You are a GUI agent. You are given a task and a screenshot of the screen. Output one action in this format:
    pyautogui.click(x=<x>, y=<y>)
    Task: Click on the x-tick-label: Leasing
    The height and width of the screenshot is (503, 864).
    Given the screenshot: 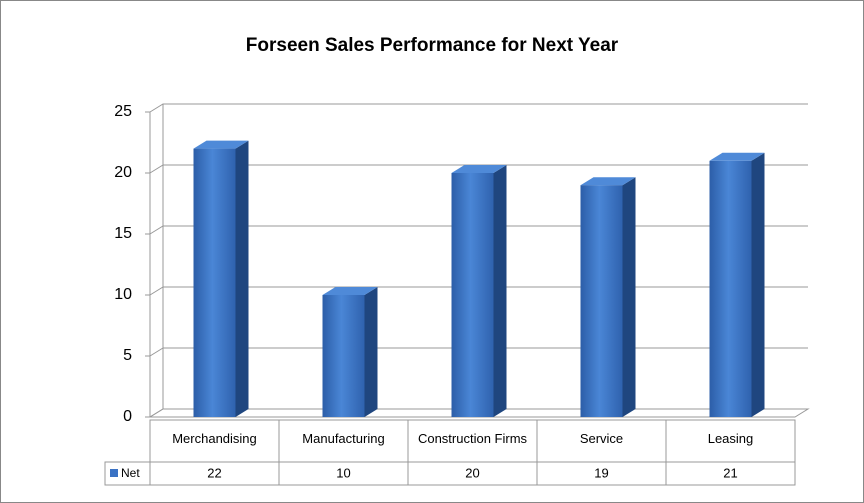 What is the action you would take?
    pyautogui.click(x=730, y=438)
    